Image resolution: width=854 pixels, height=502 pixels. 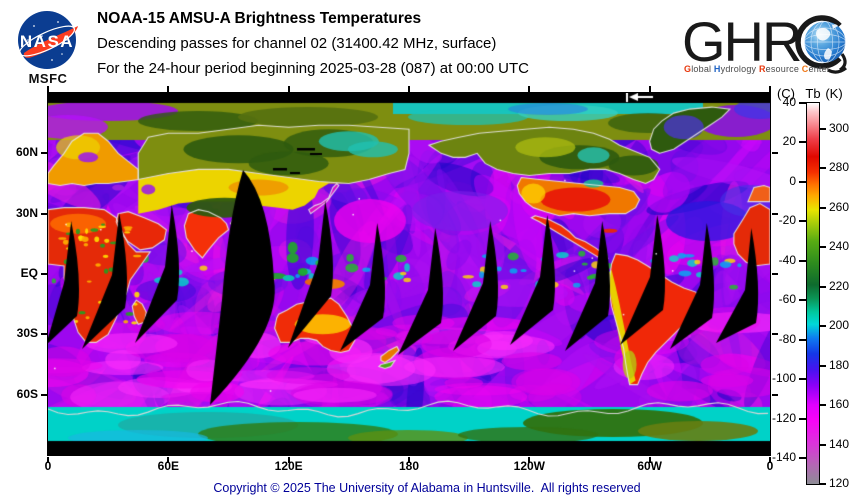 What do you see at coordinates (739, 69) in the screenshot?
I see `ghrc-tagline-word: ydrology` at bounding box center [739, 69].